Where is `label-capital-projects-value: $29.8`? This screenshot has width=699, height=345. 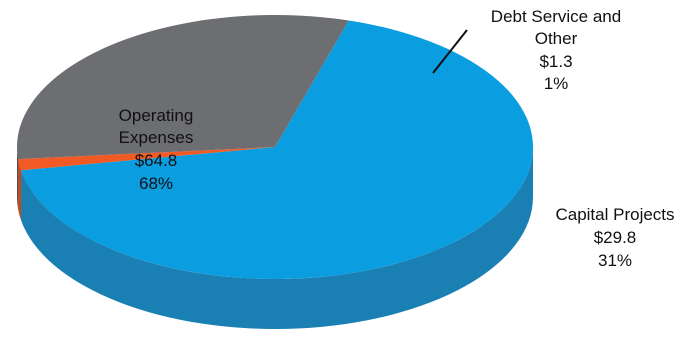 label-capital-projects-value: $29.8 is located at coordinates (615, 237).